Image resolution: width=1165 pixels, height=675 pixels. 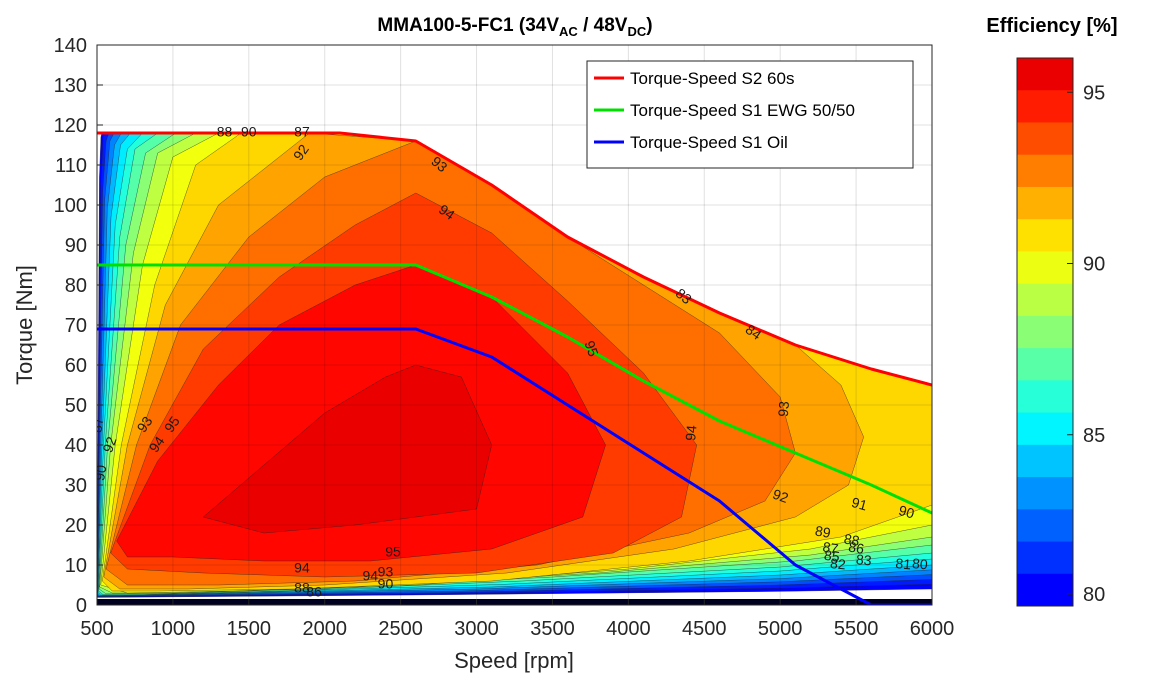 I want to click on chart-title-mid: / 48V, so click(x=603, y=25).